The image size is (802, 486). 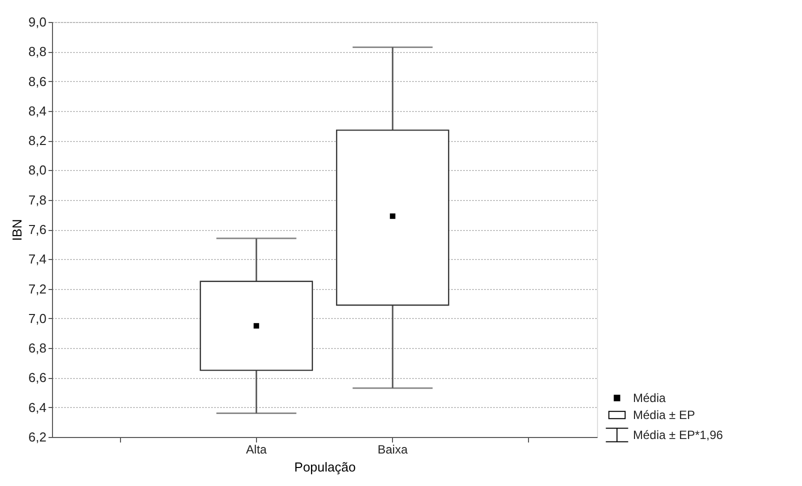 I want to click on text: Média ± EP, so click(x=664, y=415).